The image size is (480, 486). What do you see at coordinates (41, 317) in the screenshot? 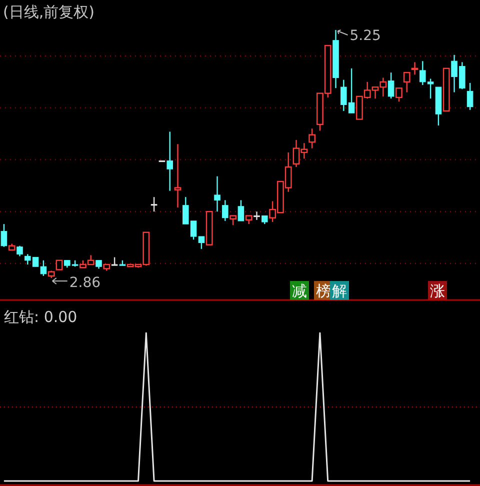
I see `chart-title: 红钻: 0.00` at bounding box center [41, 317].